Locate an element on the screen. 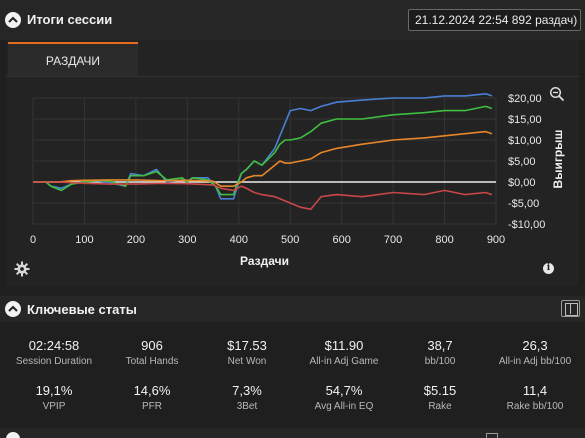  stat-vpip: 19,1% VPIP is located at coordinates (54, 397).